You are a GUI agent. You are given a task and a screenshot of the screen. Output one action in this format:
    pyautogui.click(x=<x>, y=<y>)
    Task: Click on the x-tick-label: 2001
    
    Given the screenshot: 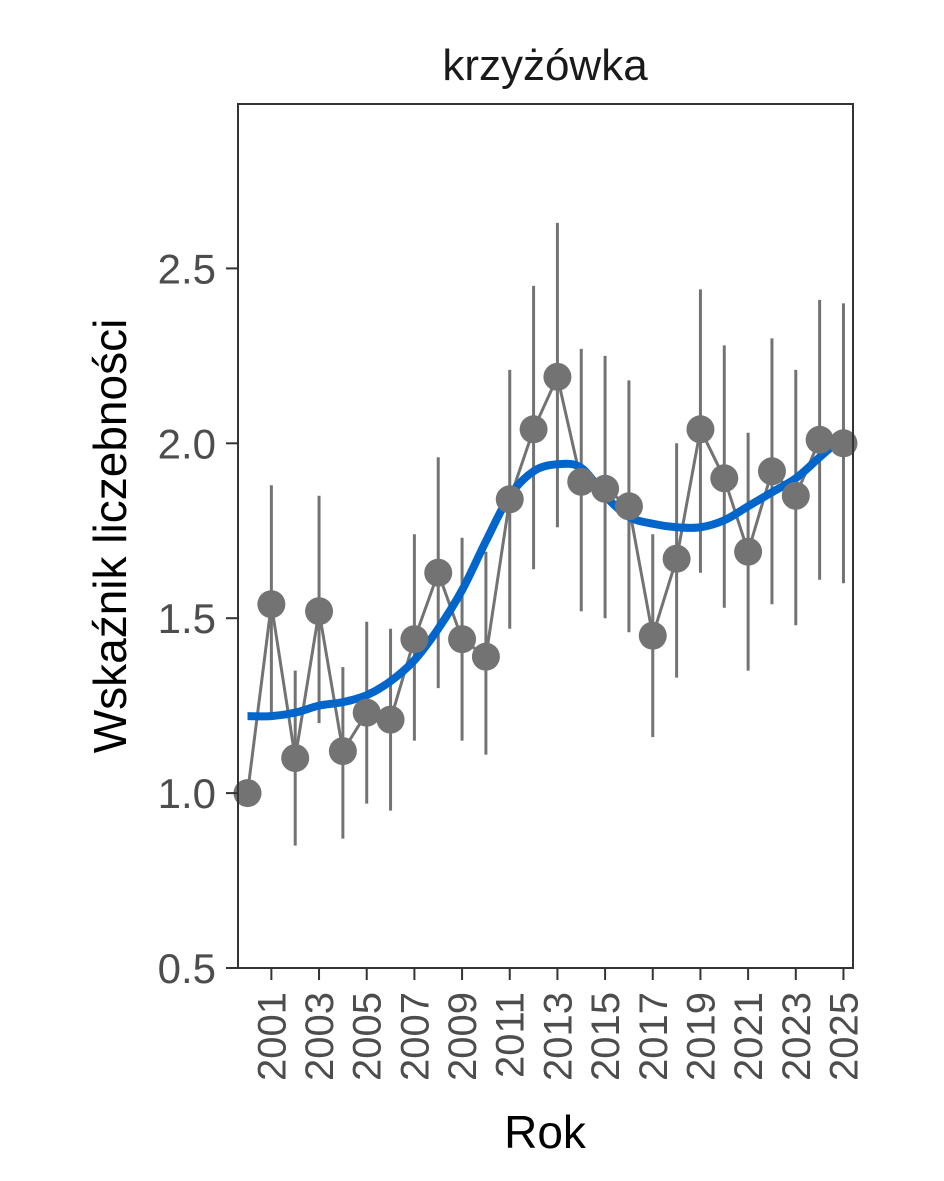 What is the action you would take?
    pyautogui.click(x=272, y=1036)
    